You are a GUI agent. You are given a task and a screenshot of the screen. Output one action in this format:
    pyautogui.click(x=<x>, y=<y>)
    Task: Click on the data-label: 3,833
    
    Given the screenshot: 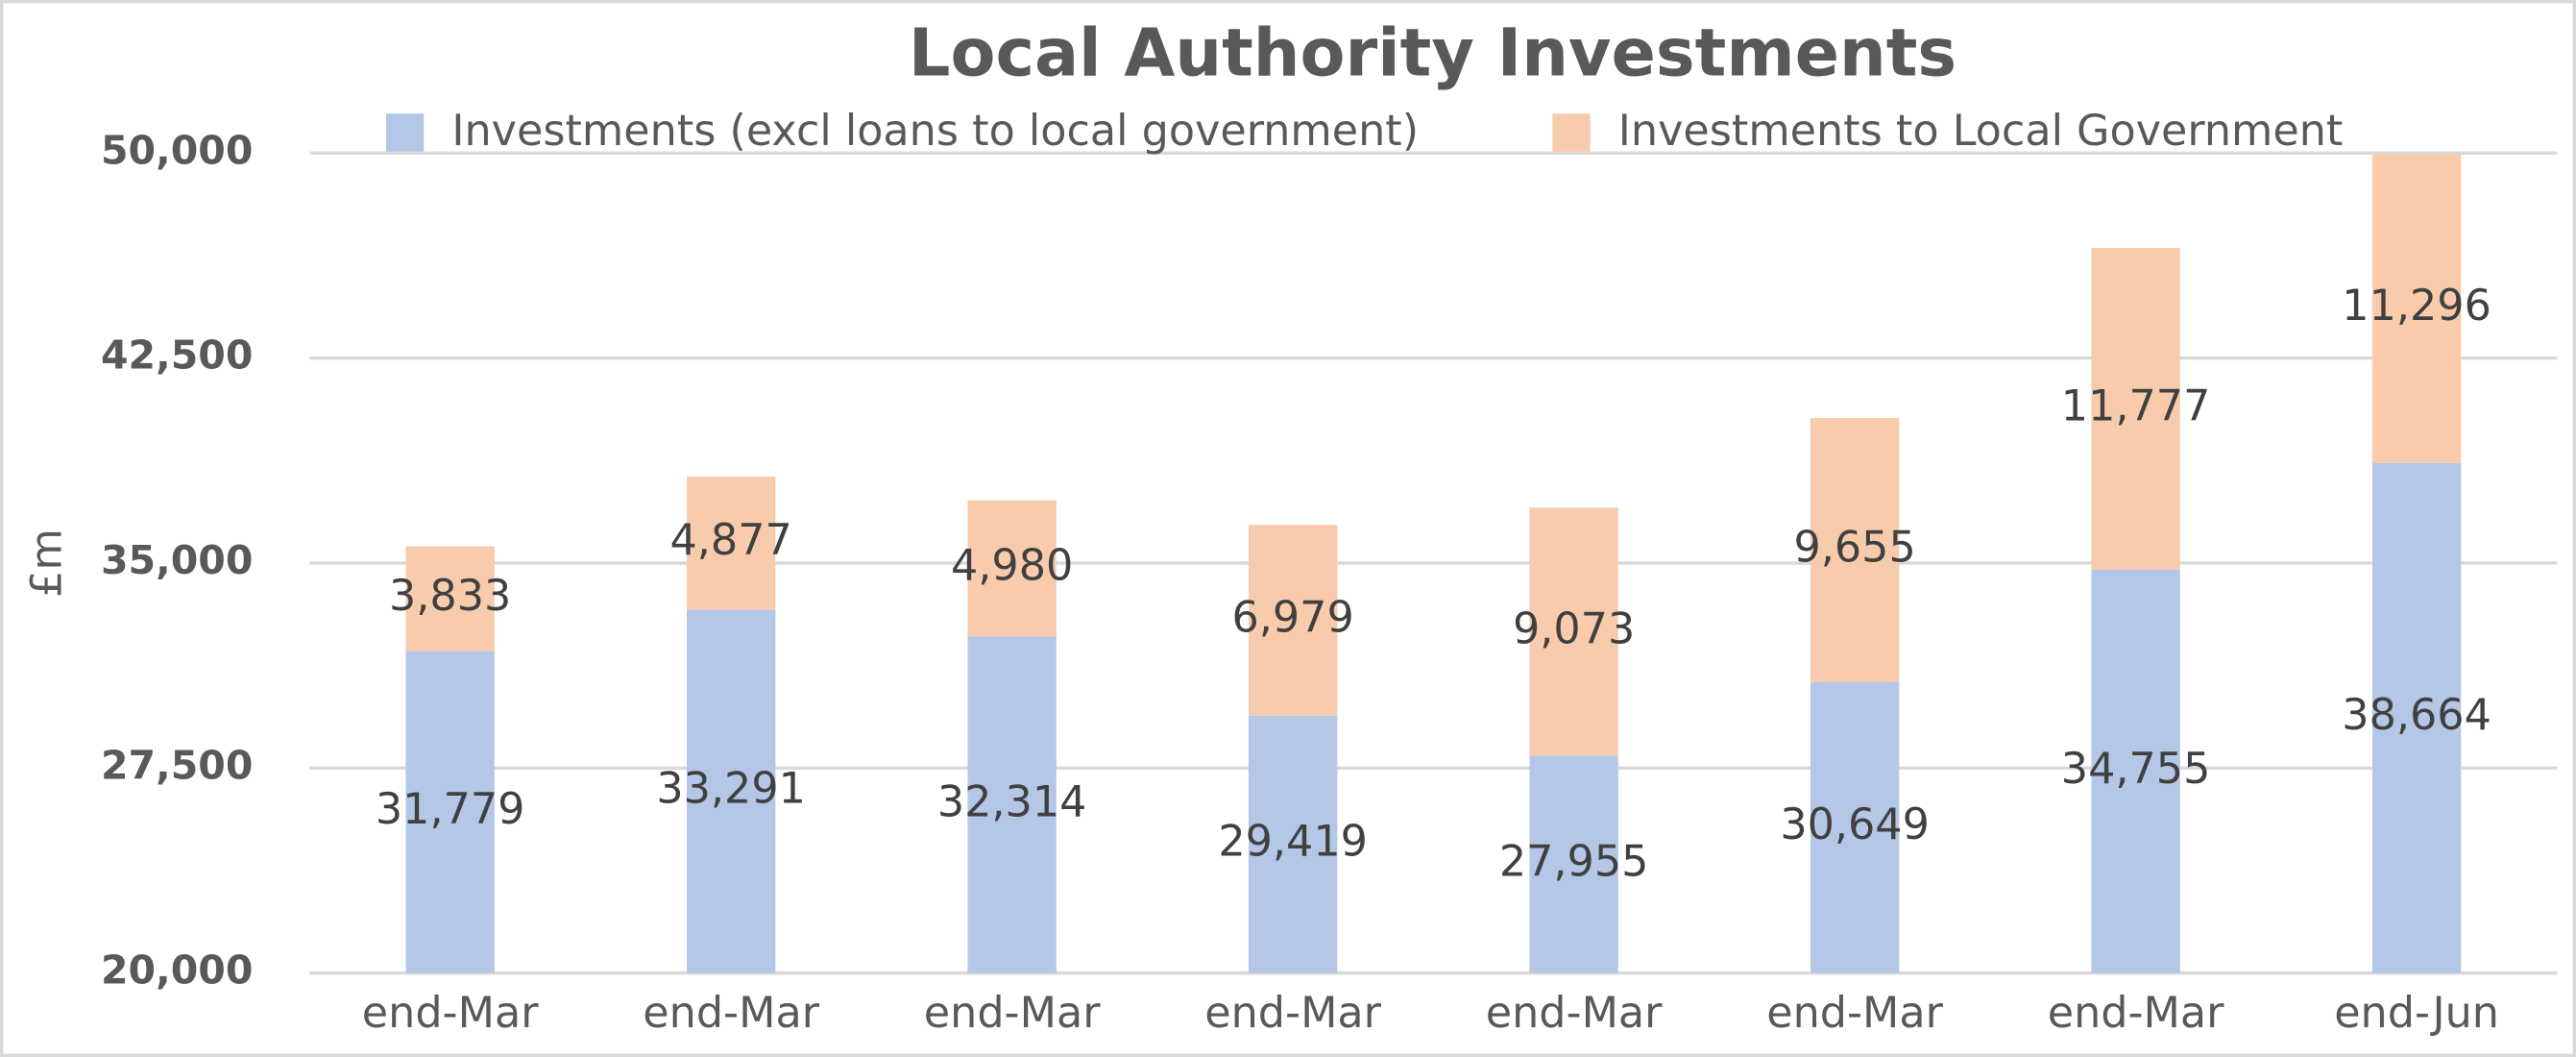 What is the action you would take?
    pyautogui.click(x=450, y=596)
    